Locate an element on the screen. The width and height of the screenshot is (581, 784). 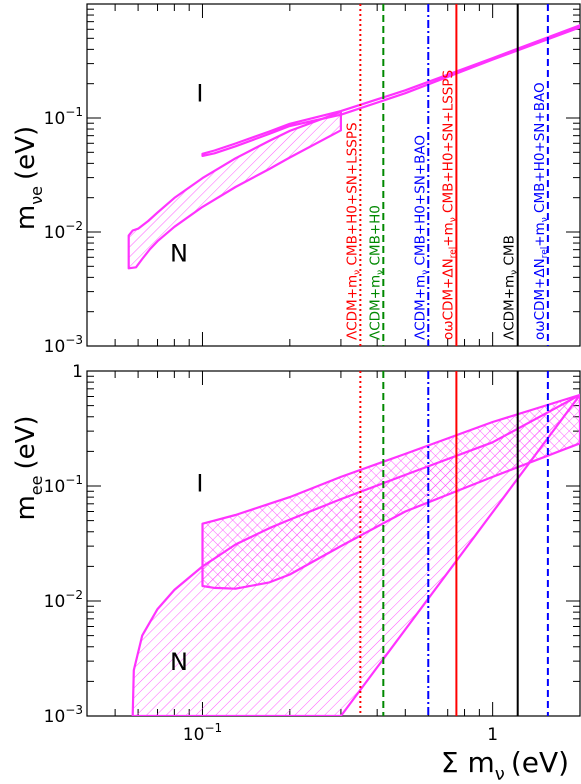
x-tick-label: 10−1 is located at coordinates (202, 733).